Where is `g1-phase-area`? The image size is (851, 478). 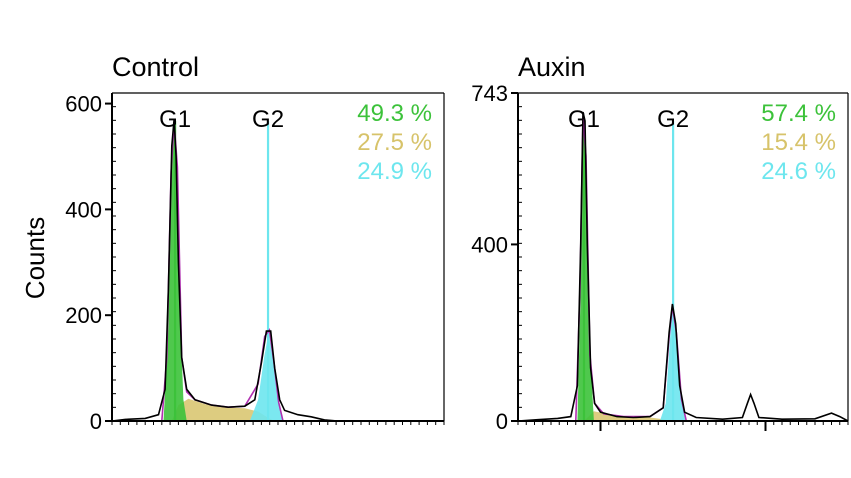 g1-phase-area is located at coordinates (585, 269).